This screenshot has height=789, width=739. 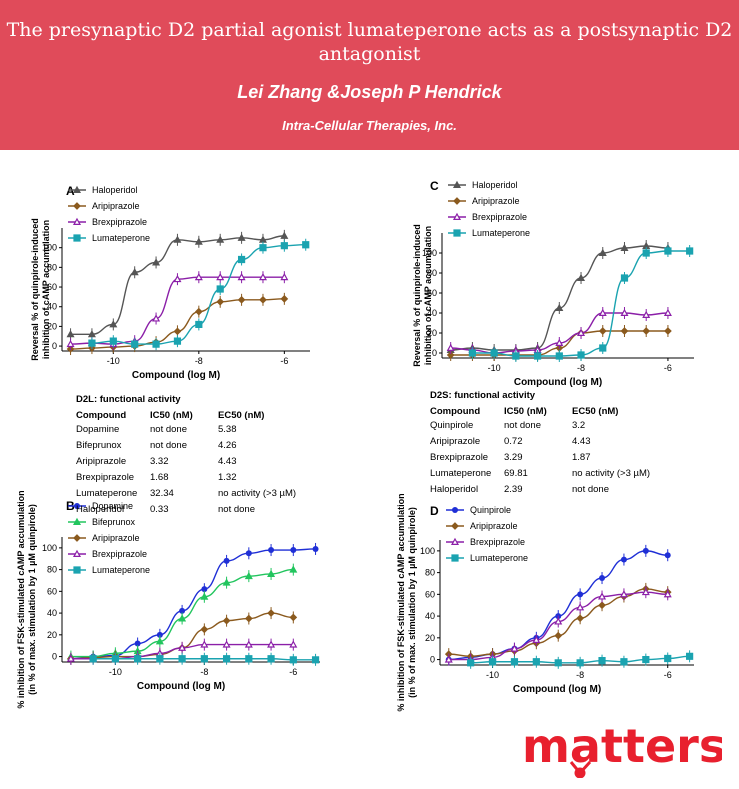 What do you see at coordinates (207, 448) in the screenshot?
I see `table-row: Bifeprunox not done 4.26` at bounding box center [207, 448].